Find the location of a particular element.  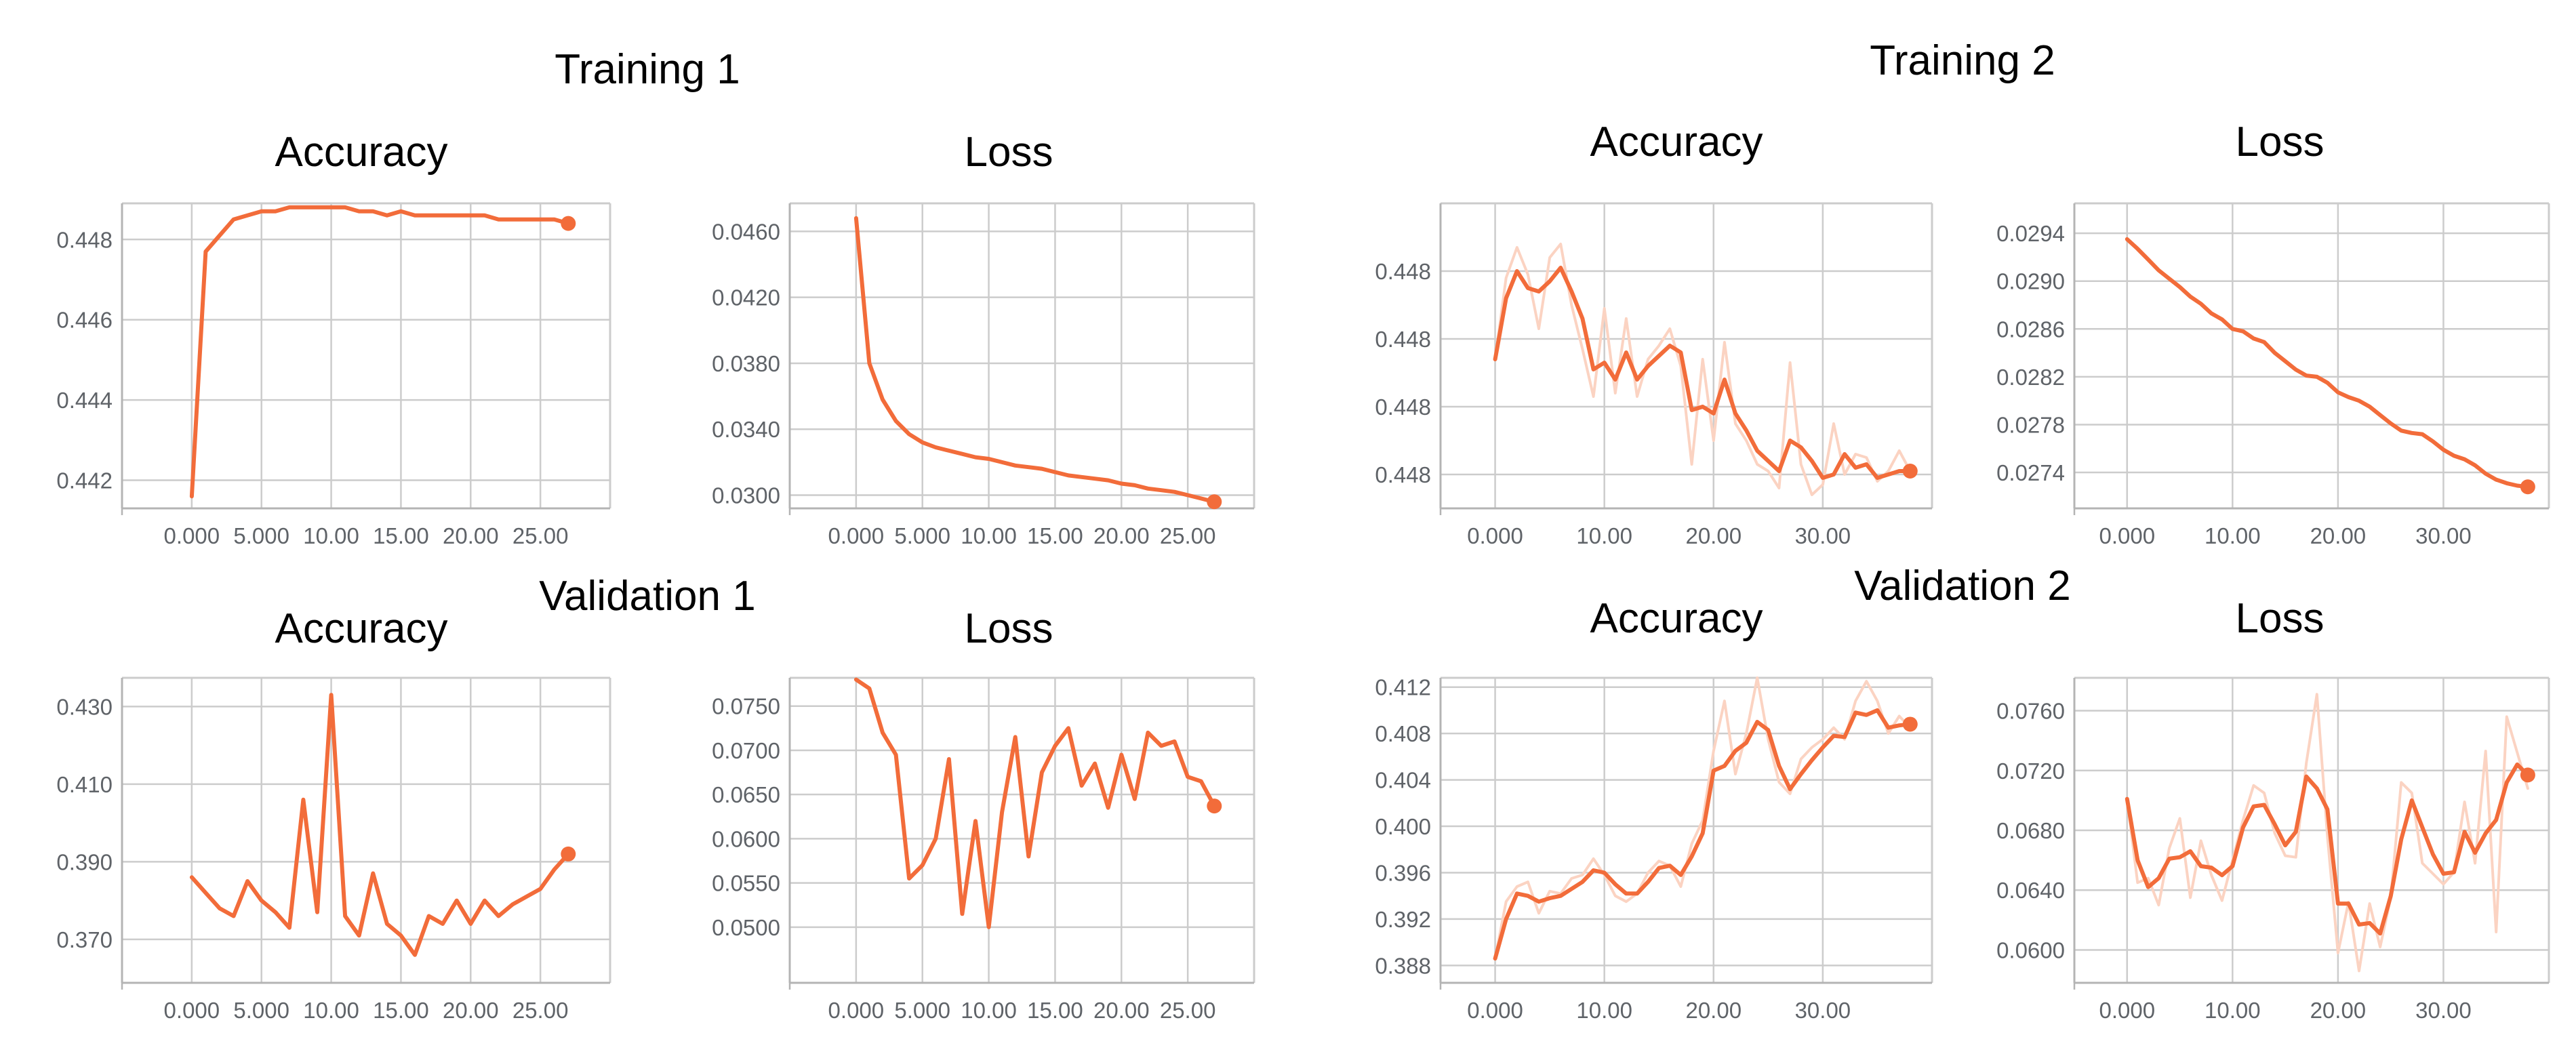

y-tick-label: 0.444 is located at coordinates (84, 401).